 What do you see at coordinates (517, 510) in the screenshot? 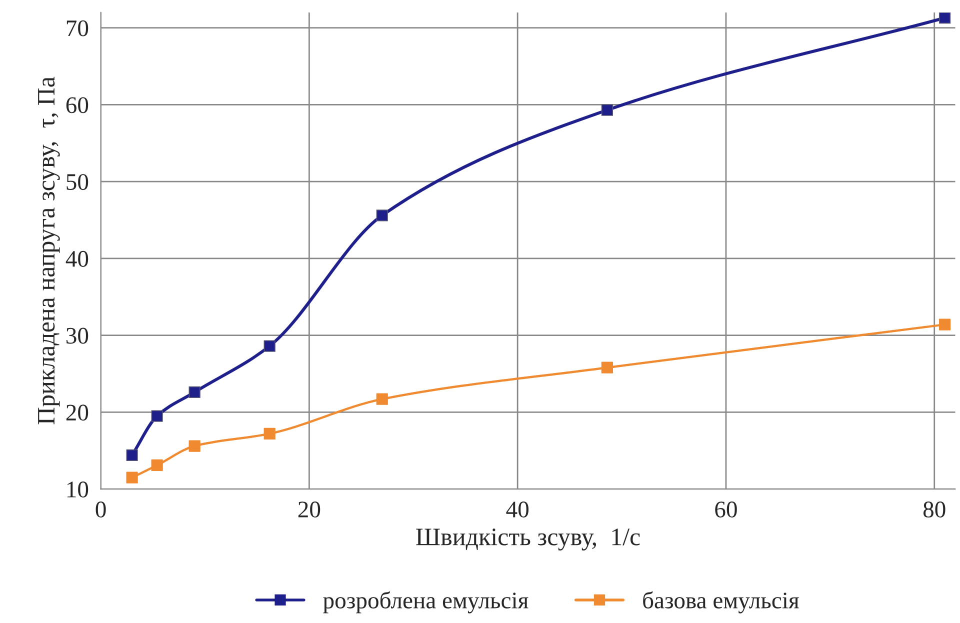
I see `x-tick-label: 40` at bounding box center [517, 510].